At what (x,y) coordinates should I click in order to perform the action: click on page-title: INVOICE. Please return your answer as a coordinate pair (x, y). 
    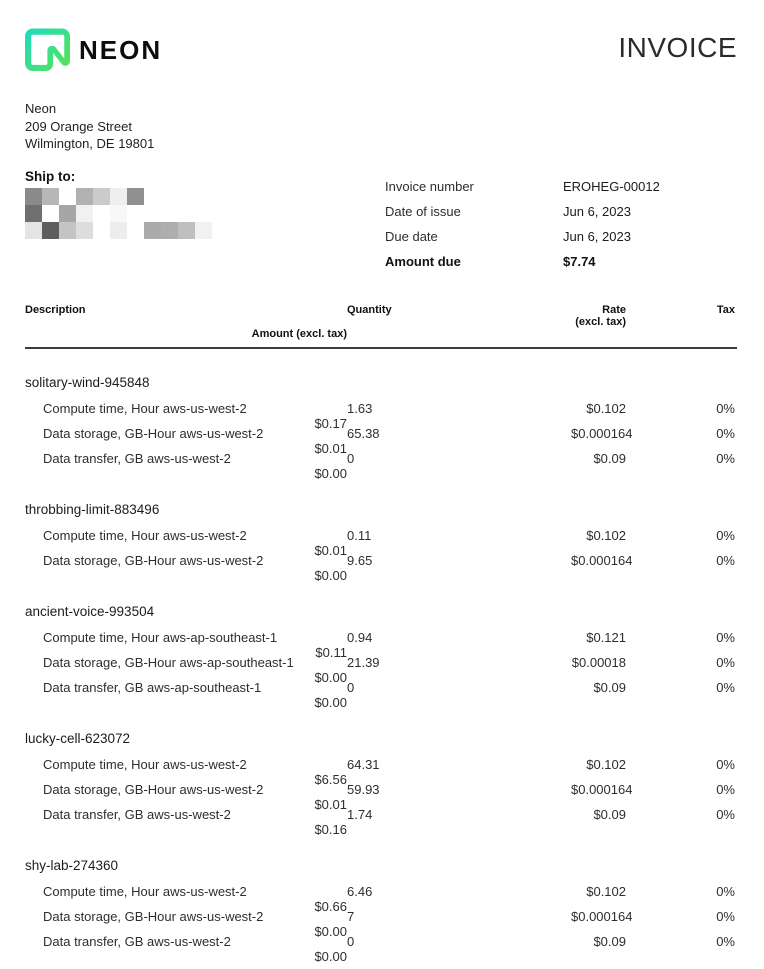
    Looking at the image, I should click on (677, 47).